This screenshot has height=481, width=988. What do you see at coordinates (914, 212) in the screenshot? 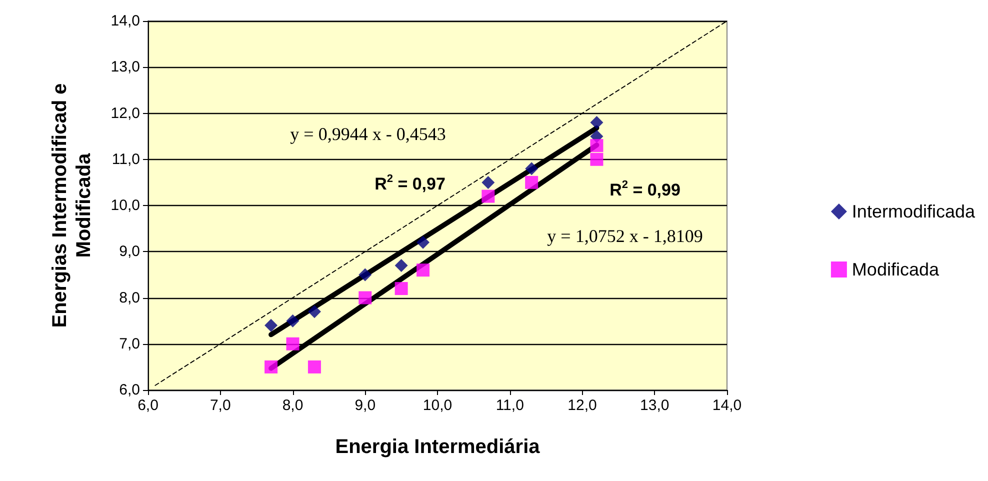
I see `legend-label: Intermodificada` at bounding box center [914, 212].